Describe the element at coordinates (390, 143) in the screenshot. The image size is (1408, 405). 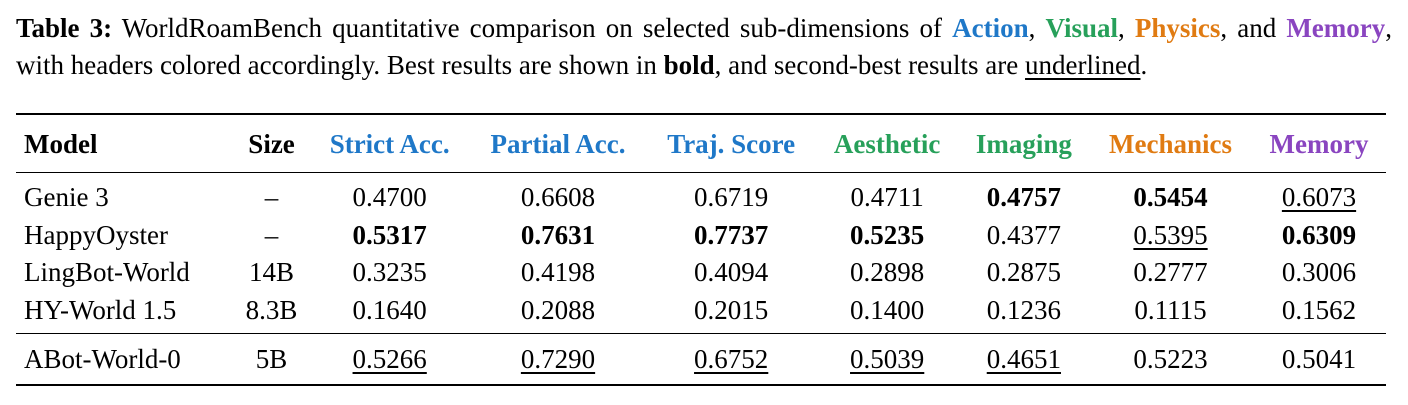
I see `column-header-strict-acc: Strict Acc.` at that location.